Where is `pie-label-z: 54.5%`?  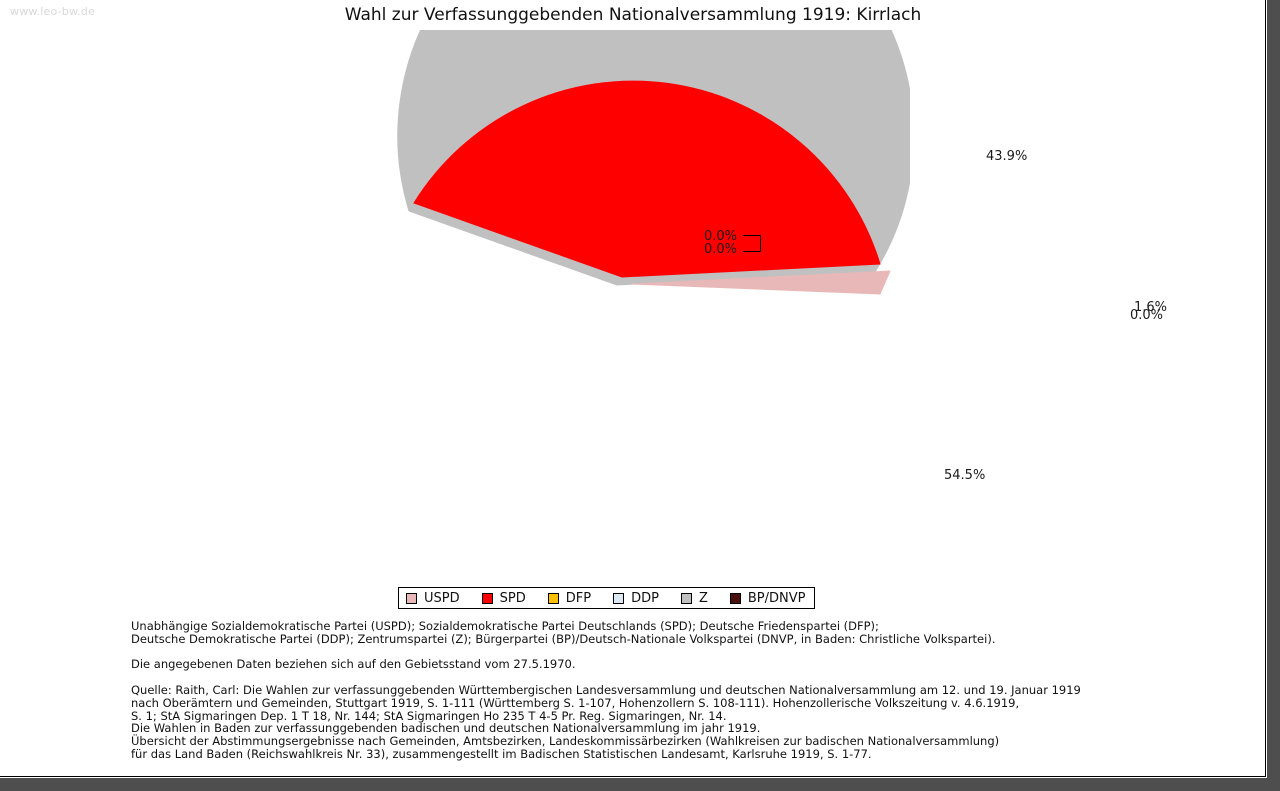
pie-label-z: 54.5% is located at coordinates (965, 475).